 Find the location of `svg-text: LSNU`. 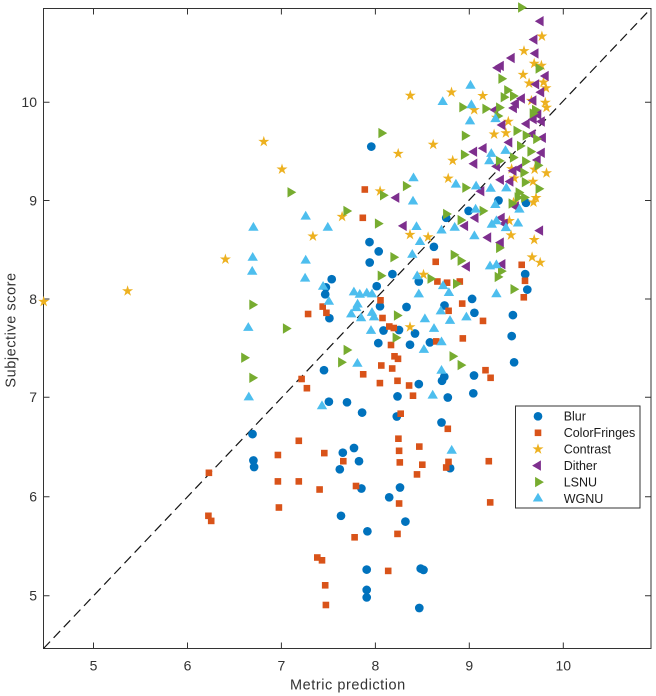

svg-text: LSNU is located at coordinates (580, 483).